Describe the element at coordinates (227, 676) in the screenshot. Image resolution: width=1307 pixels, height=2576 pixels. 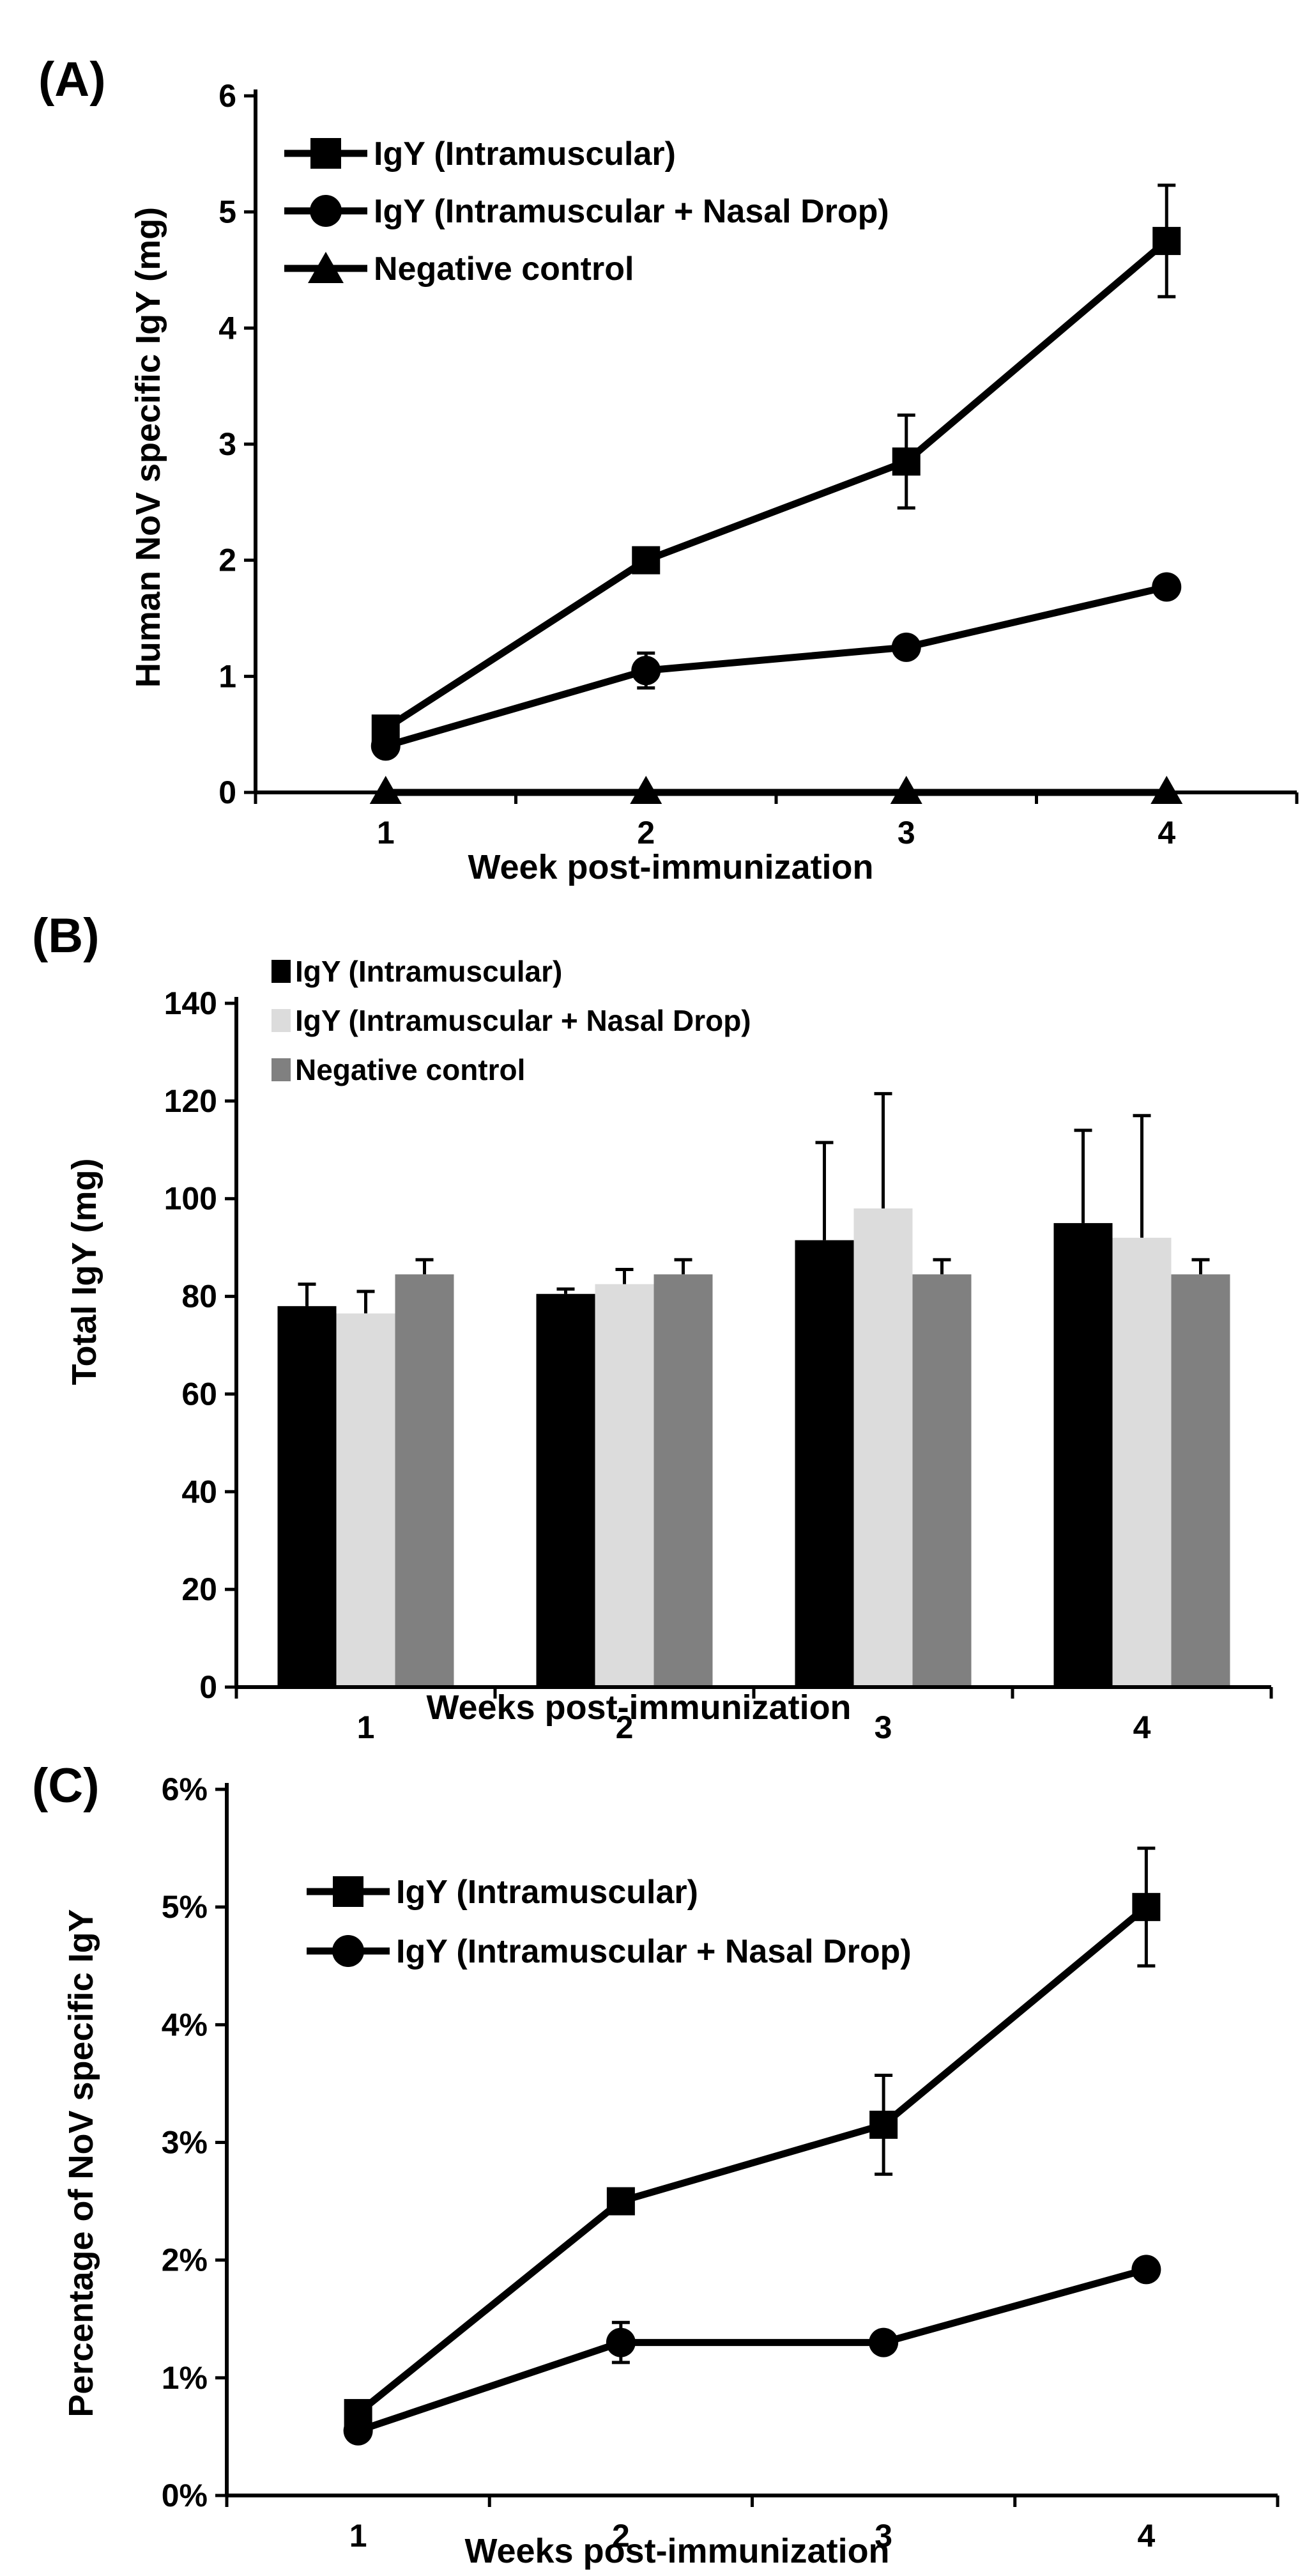
I see `panel-a-y-tick-label: 1` at that location.